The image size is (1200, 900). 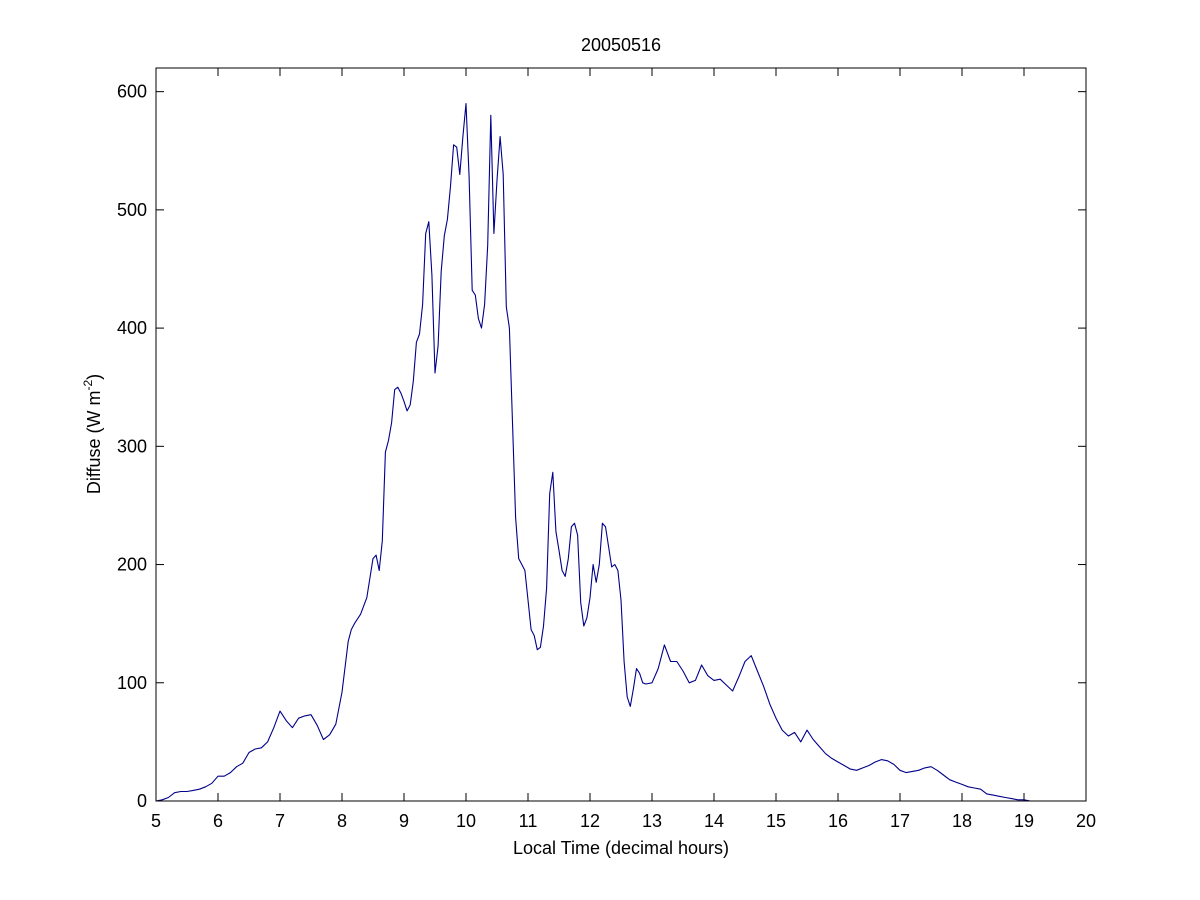 What do you see at coordinates (94, 377) in the screenshot?
I see `y-axis-label-suffix: )` at bounding box center [94, 377].